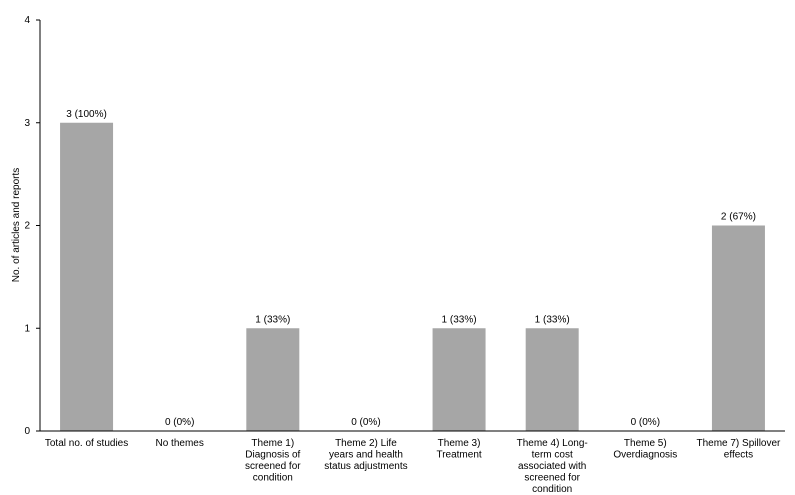 This screenshot has width=795, height=495. What do you see at coordinates (738, 443) in the screenshot?
I see `x-tick-label-line: Theme 7) Spillover` at bounding box center [738, 443].